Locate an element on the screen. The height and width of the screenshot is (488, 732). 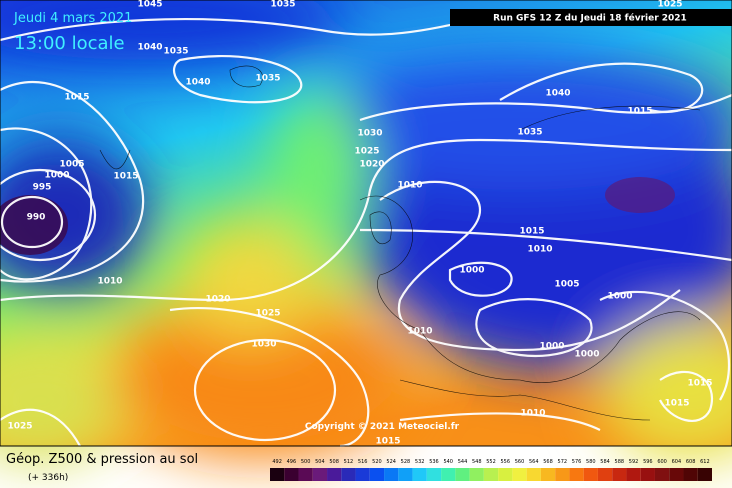
footer-title: Géop. Z500 & pression au sol is located at coordinates (102, 459).